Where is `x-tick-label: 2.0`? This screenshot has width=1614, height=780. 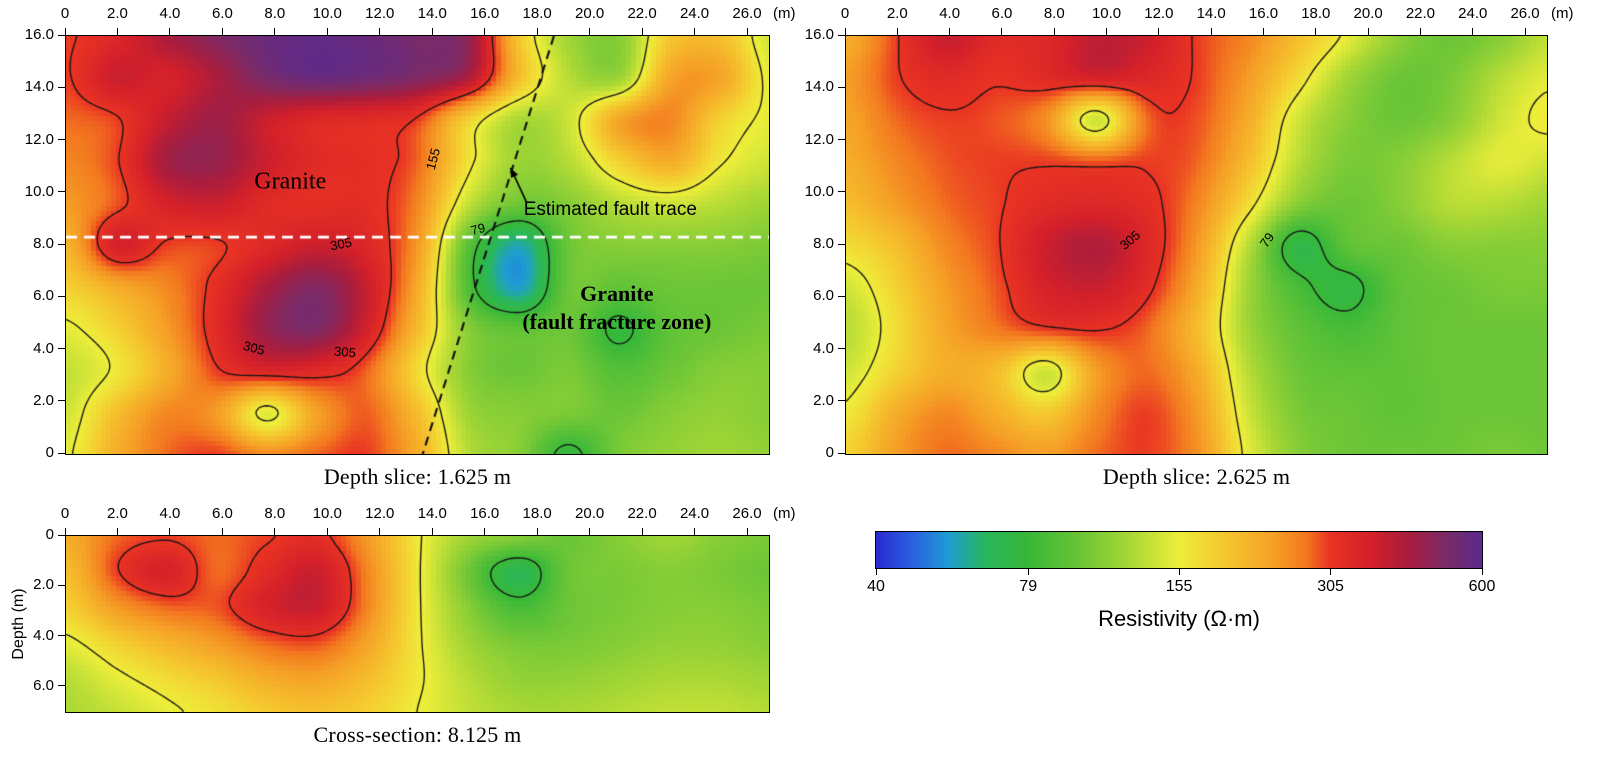
x-tick-label: 2.0 is located at coordinates (897, 13).